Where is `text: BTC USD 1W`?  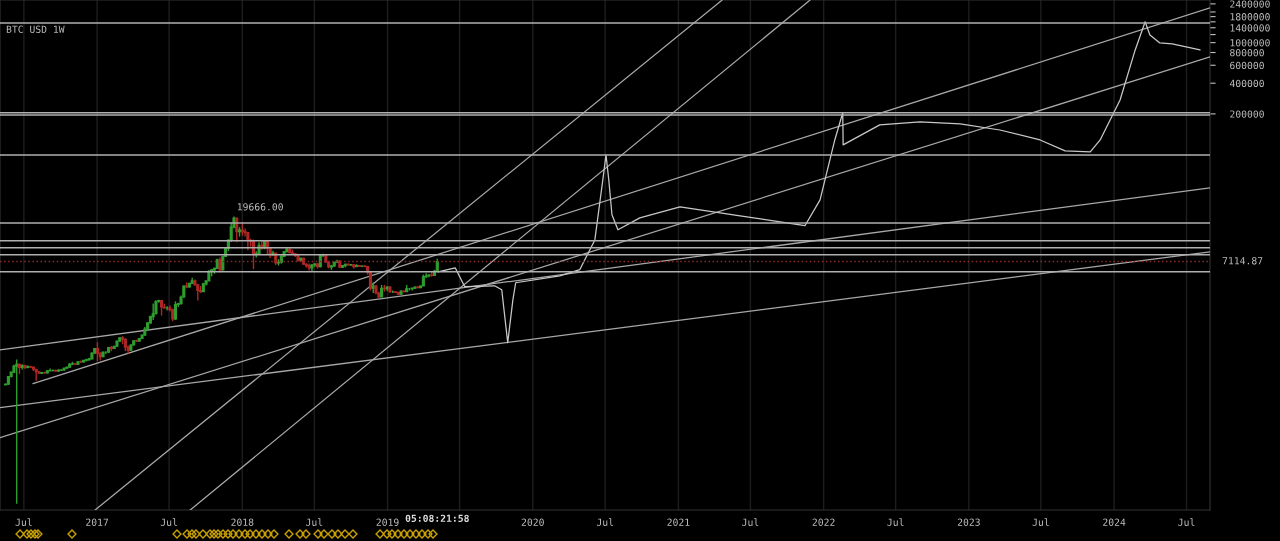
text: BTC USD 1W is located at coordinates (35, 29).